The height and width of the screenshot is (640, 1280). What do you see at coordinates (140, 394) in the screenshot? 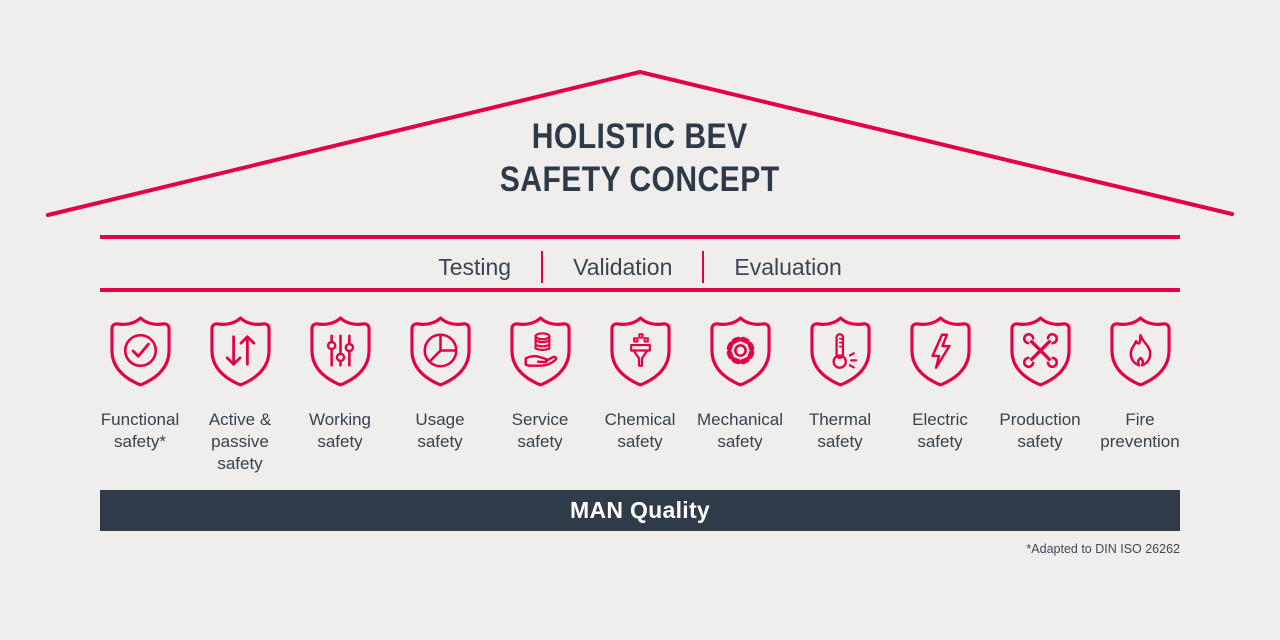
I see `safety-pillar: Functional safety*` at bounding box center [140, 394].